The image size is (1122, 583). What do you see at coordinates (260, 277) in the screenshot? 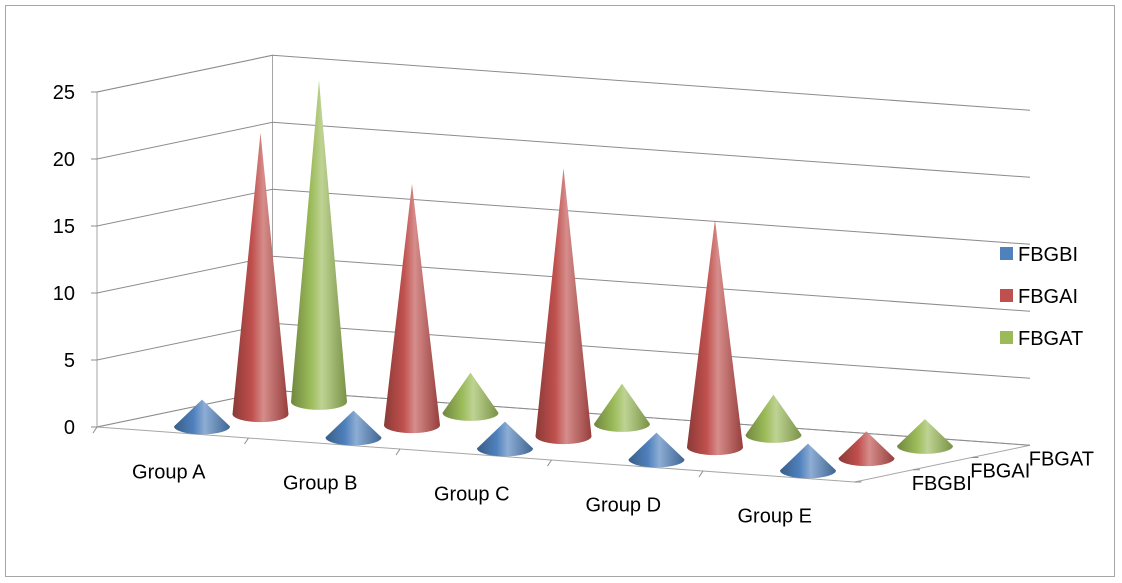
I see `cone-fbgai-group-a` at bounding box center [260, 277].